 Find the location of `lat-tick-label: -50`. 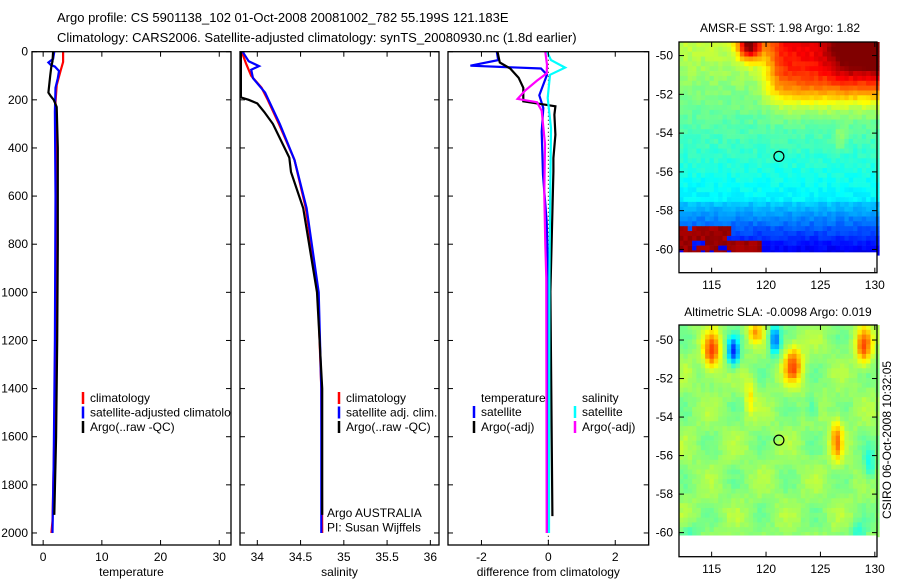

lat-tick-label: -50 is located at coordinates (665, 340).